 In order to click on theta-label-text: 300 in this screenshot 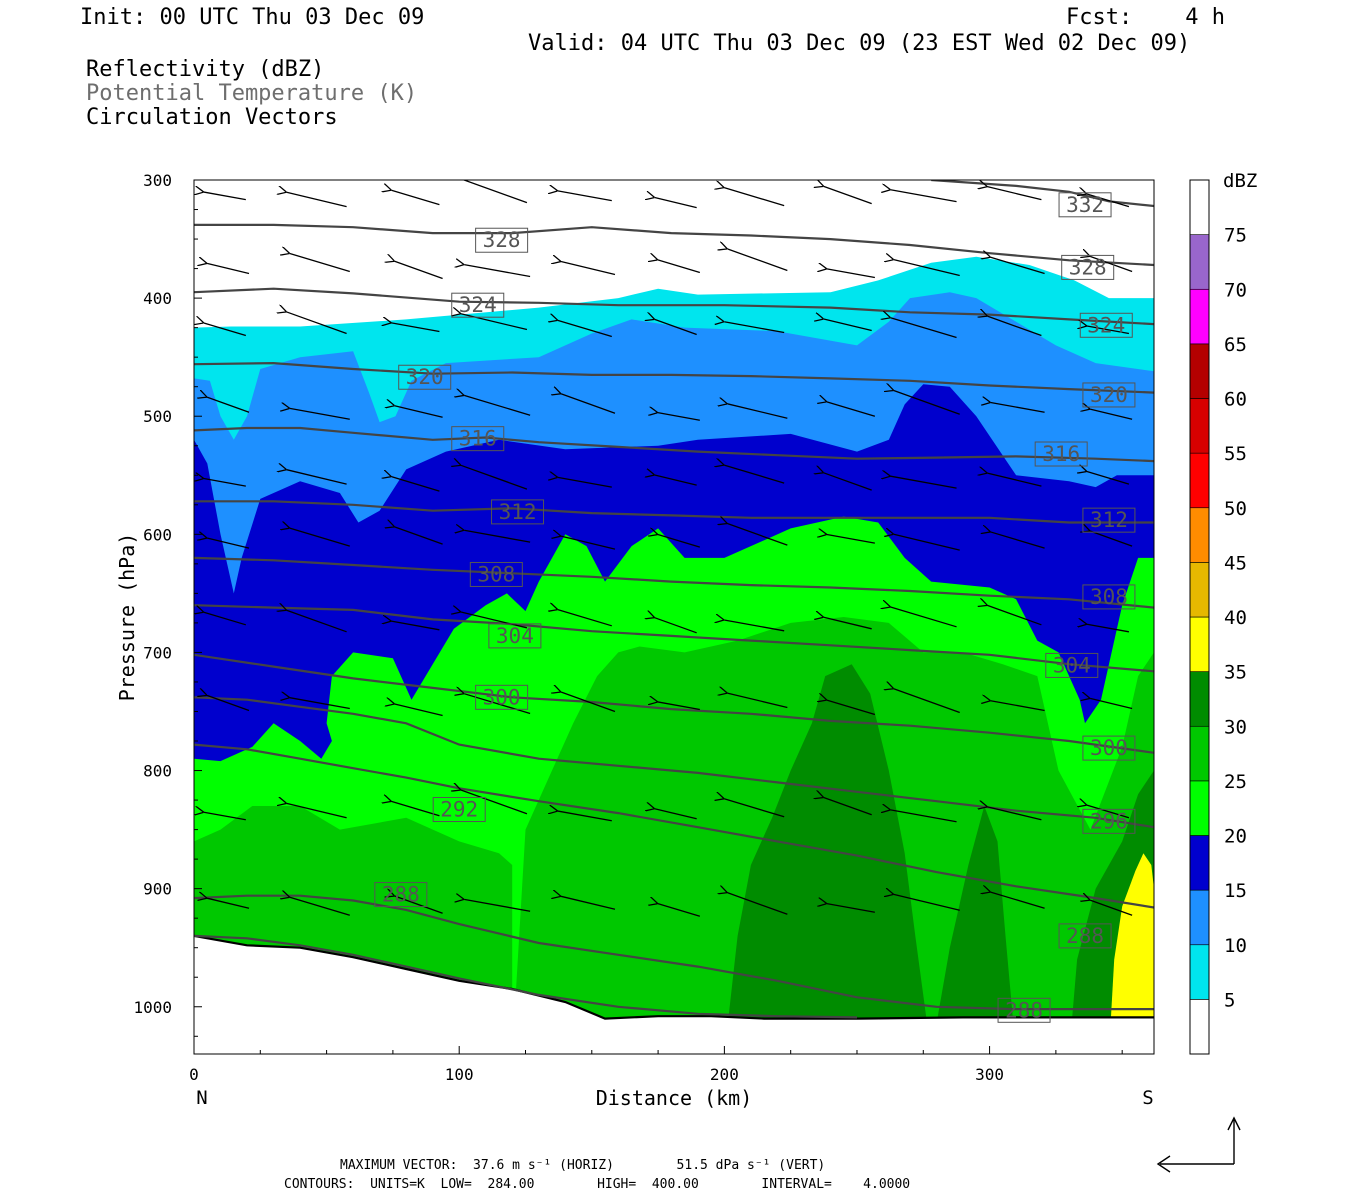, I will do `click(502, 697)`.